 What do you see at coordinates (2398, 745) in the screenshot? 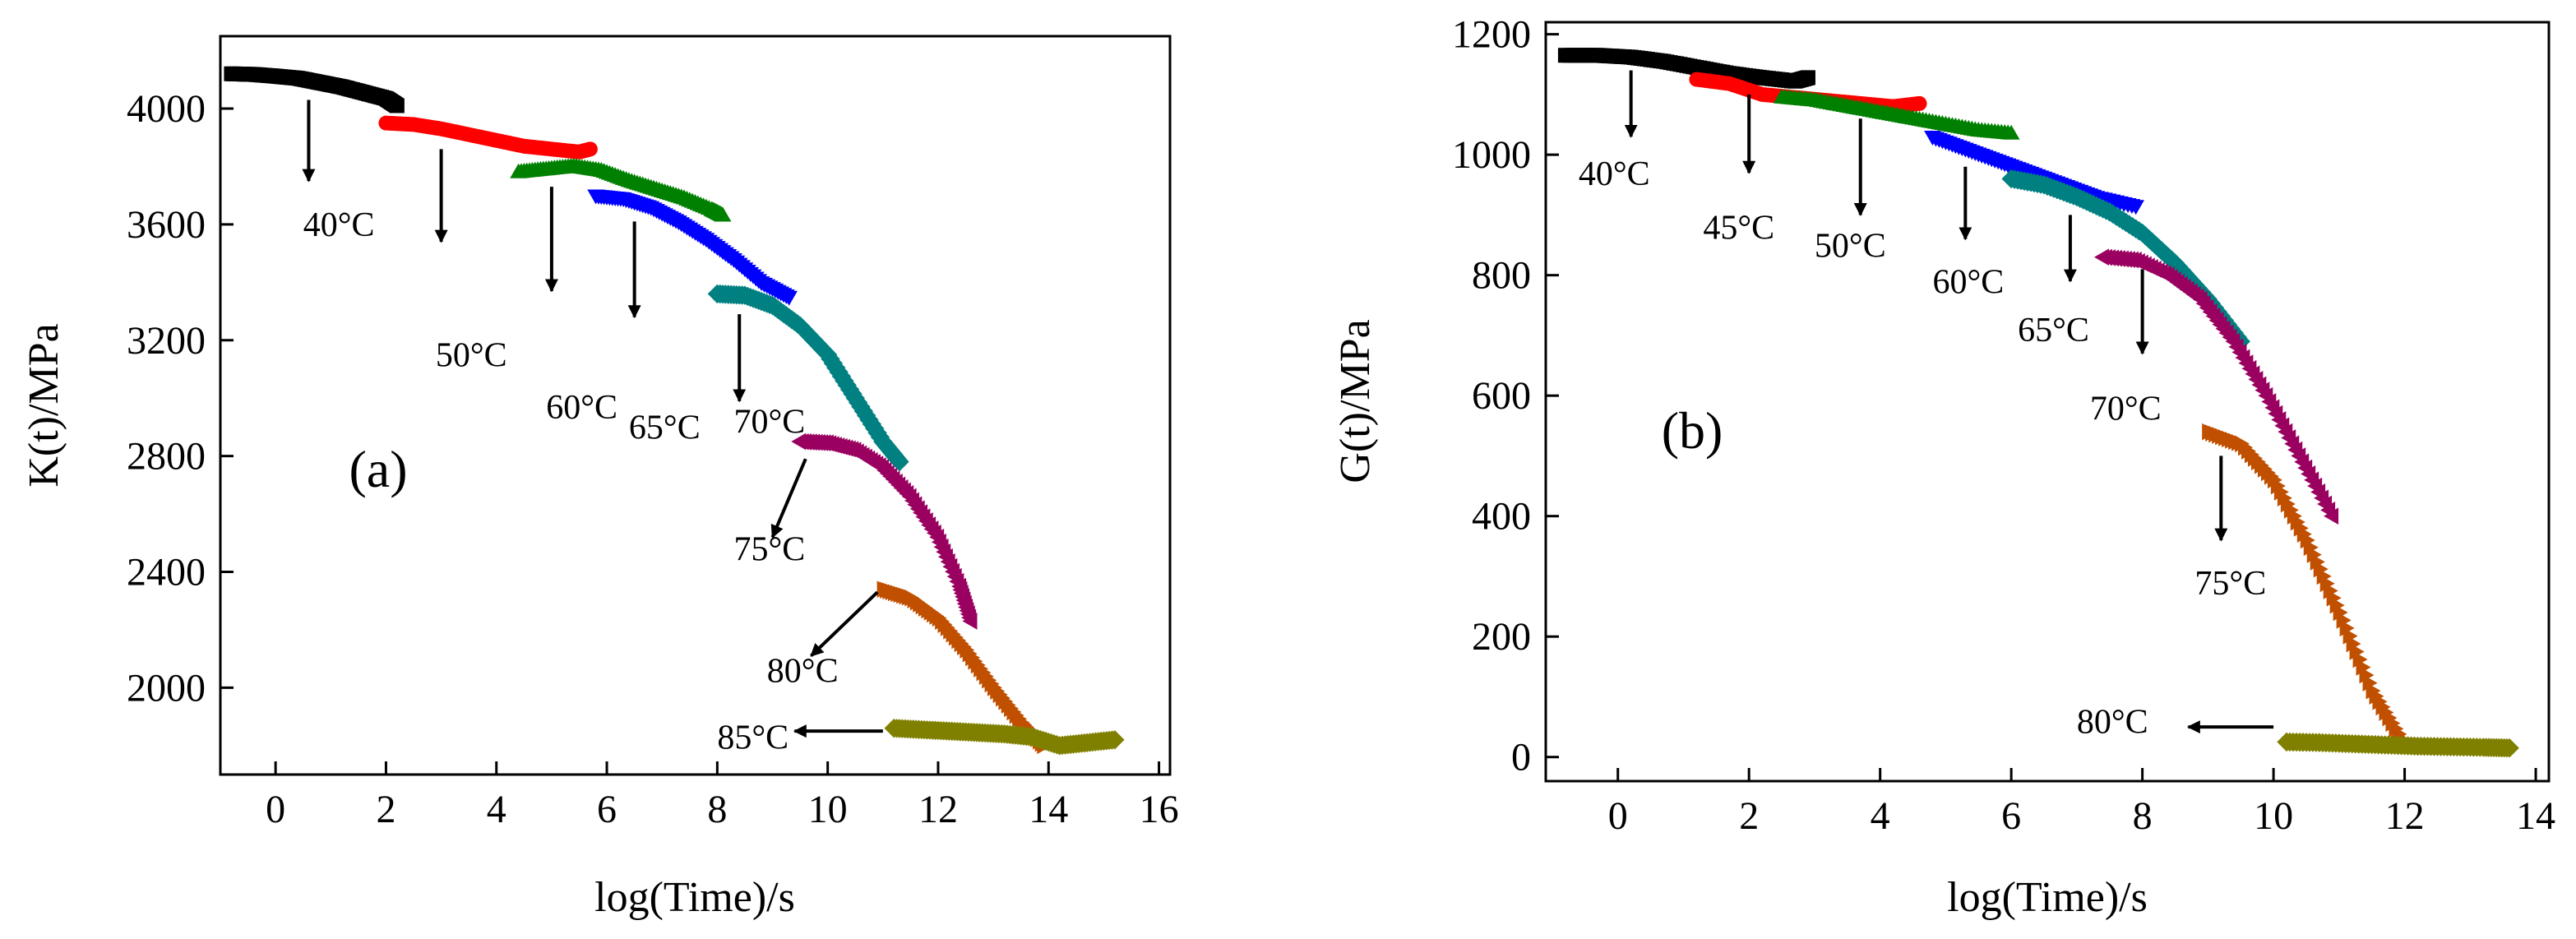
I see `series-80c` at bounding box center [2398, 745].